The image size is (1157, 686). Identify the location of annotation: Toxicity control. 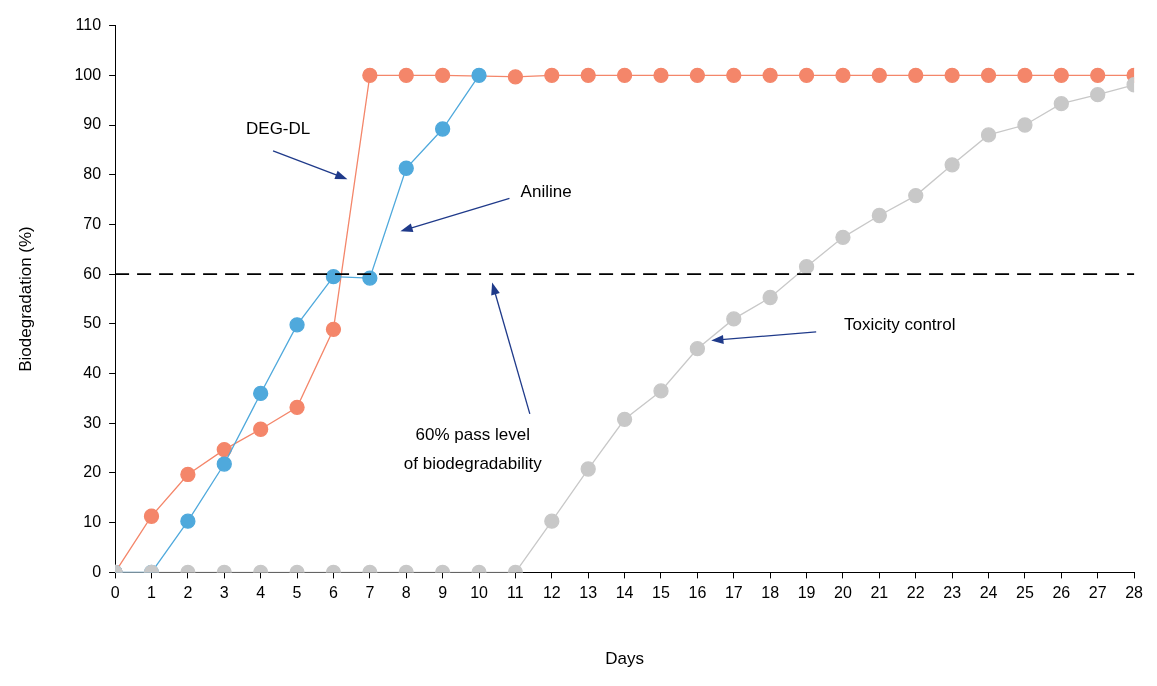
(899, 325).